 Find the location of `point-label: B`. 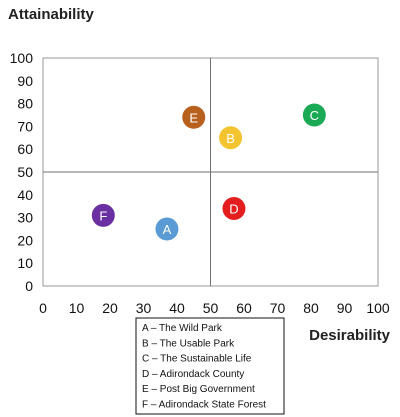

point-label: B is located at coordinates (230, 138).